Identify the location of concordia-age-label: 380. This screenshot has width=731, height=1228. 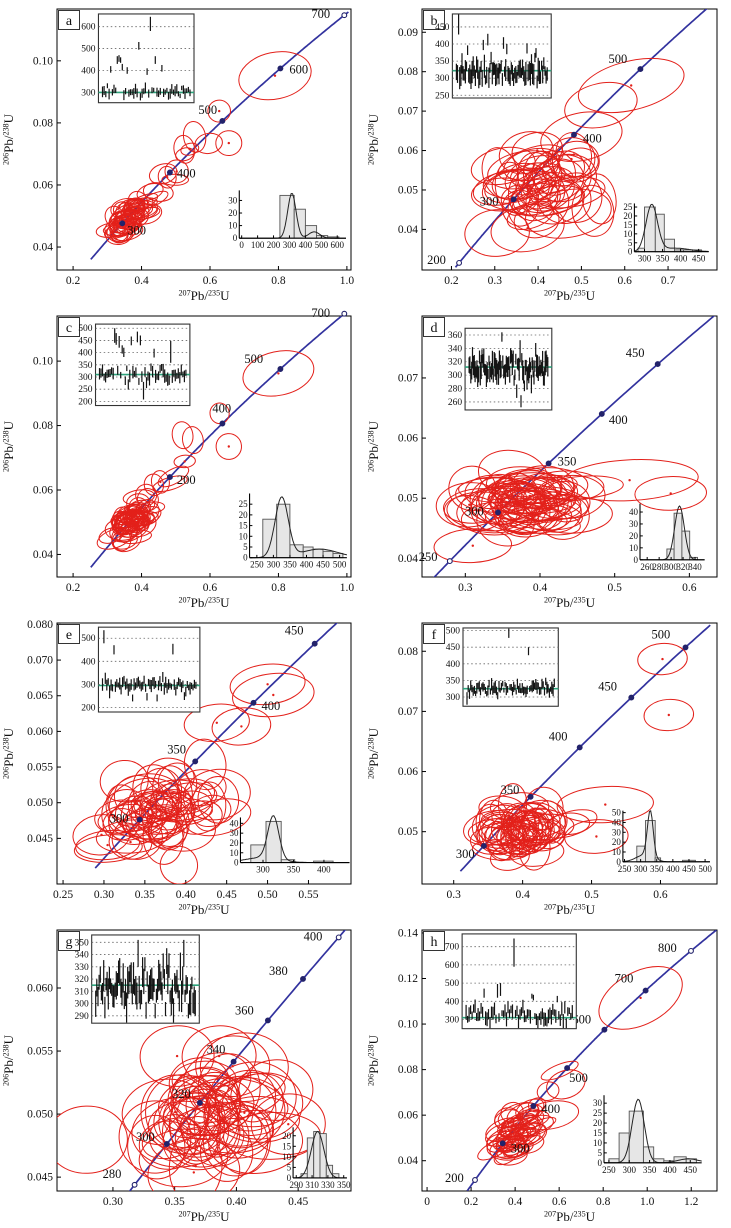
(278, 971).